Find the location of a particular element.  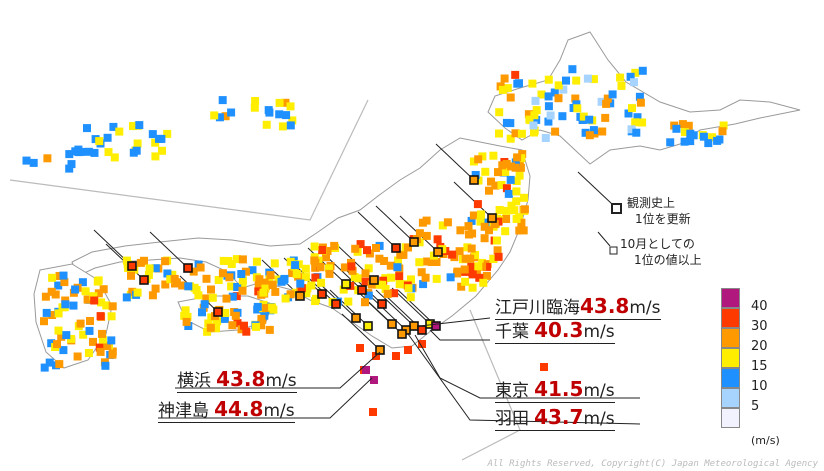

legend-unit: (m/s) is located at coordinates (765, 440).